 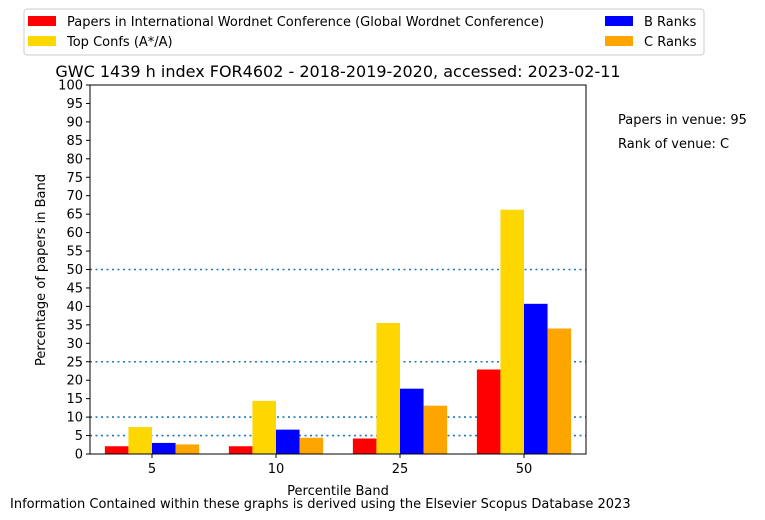 I want to click on y-tick-label: 100, so click(x=70, y=86).